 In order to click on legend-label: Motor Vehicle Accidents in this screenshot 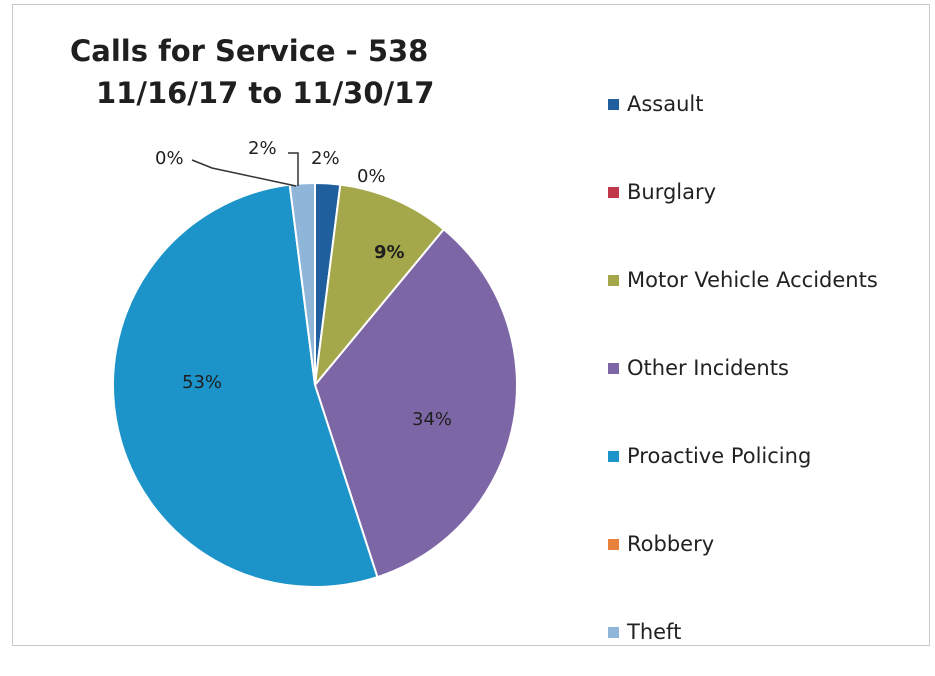, I will do `click(752, 280)`.